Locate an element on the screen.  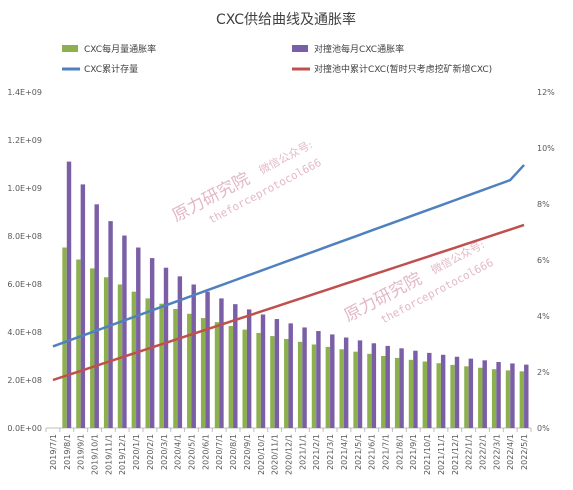
x-tick-label: 2020/5/1 is located at coordinates (192, 452).